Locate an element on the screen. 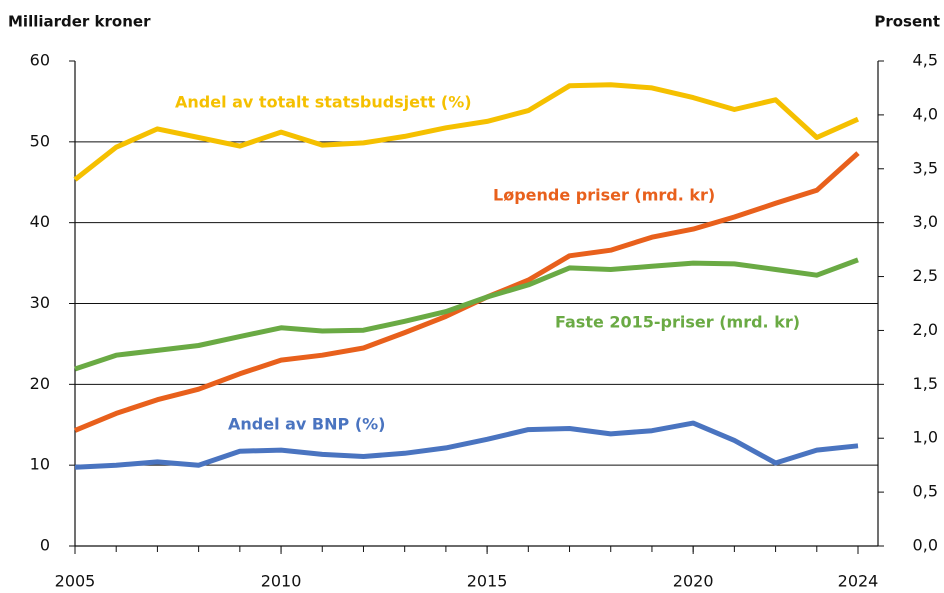 This screenshot has width=944, height=593. x-tick-label: 2024 is located at coordinates (858, 581).